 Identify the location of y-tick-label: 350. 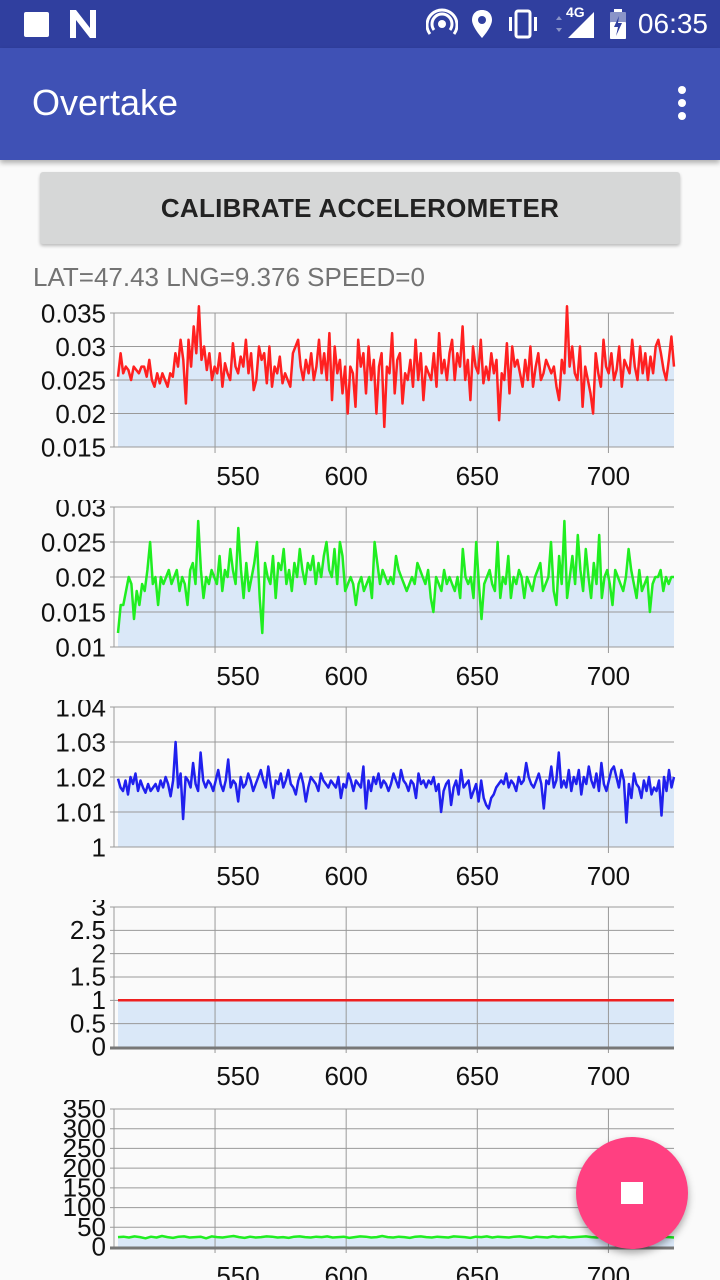
(84, 1112).